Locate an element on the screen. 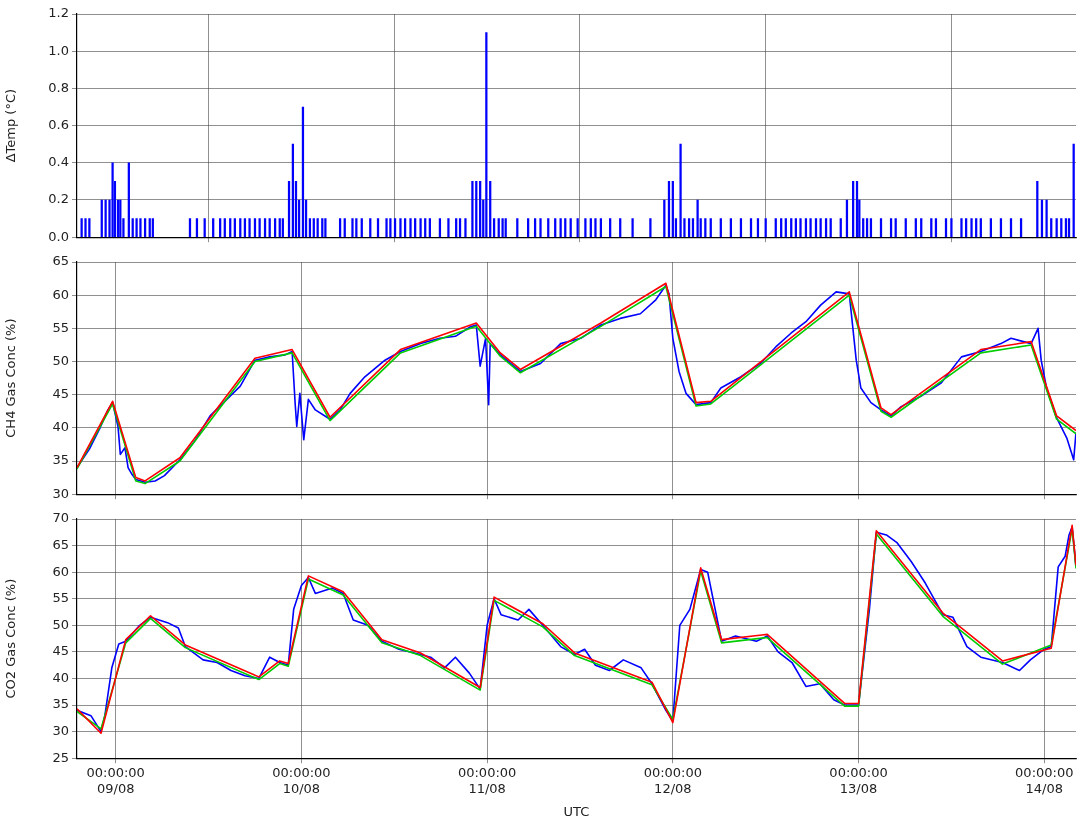 This screenshot has width=1086, height=828. x-tick-label: 00:00:00 13/08 is located at coordinates (858, 780).